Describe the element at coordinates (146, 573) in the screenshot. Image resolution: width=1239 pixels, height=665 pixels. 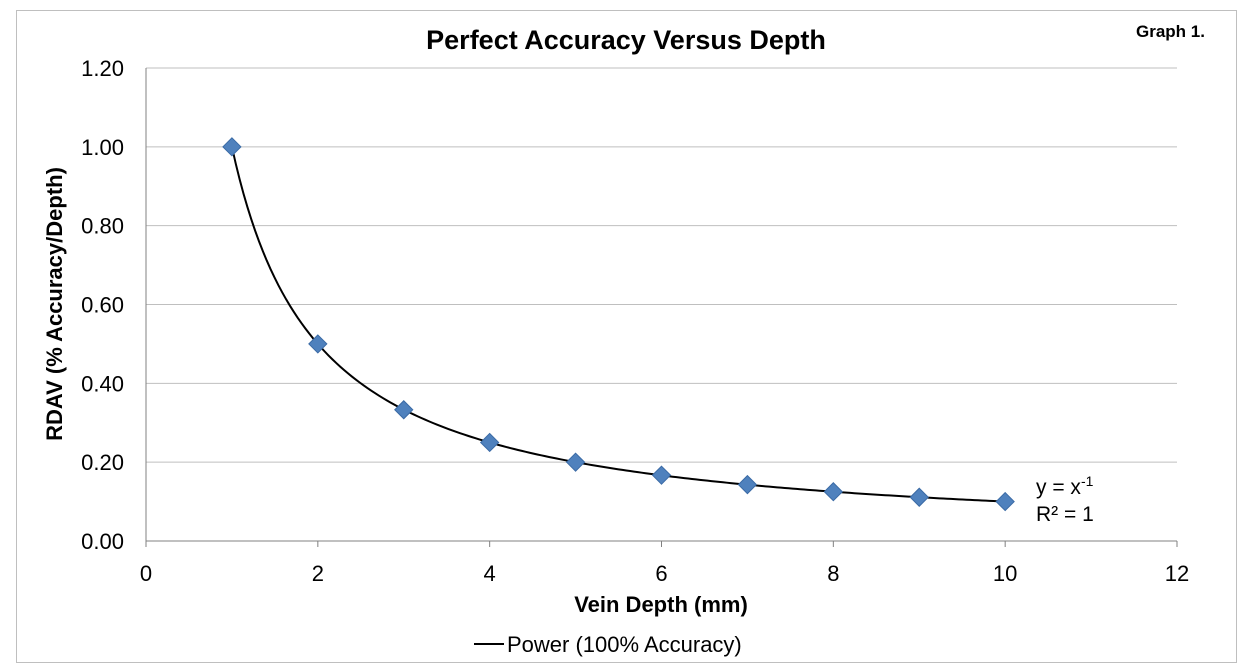
I see `x-tick-label: 0` at that location.